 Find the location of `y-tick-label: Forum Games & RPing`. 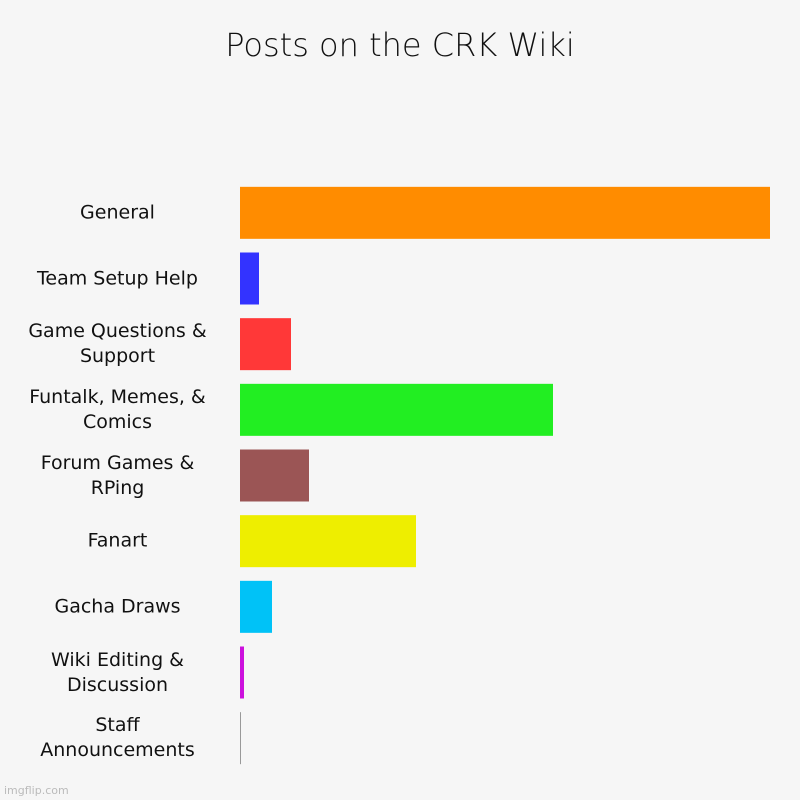

y-tick-label: Forum Games & RPing is located at coordinates (117, 475).